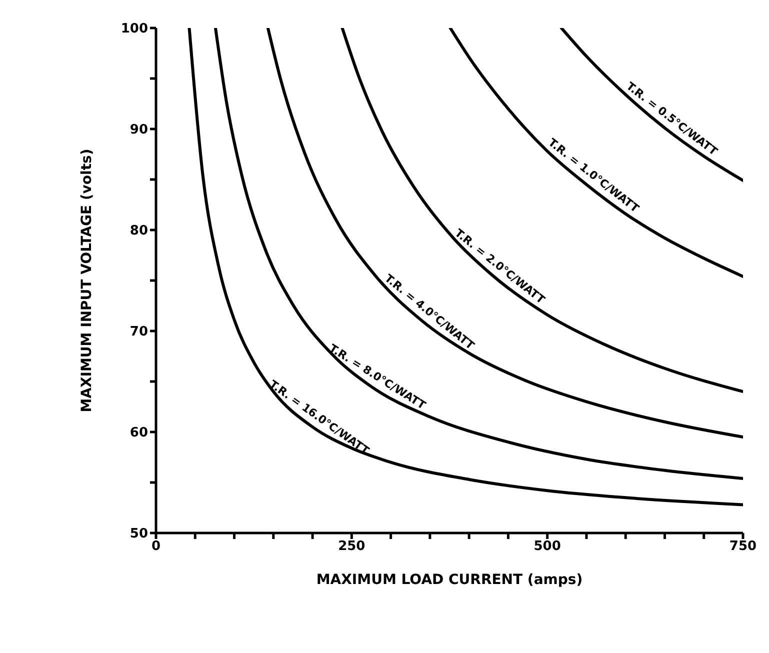  Describe the element at coordinates (139, 130) in the screenshot. I see `y-tick-label: 90` at that location.